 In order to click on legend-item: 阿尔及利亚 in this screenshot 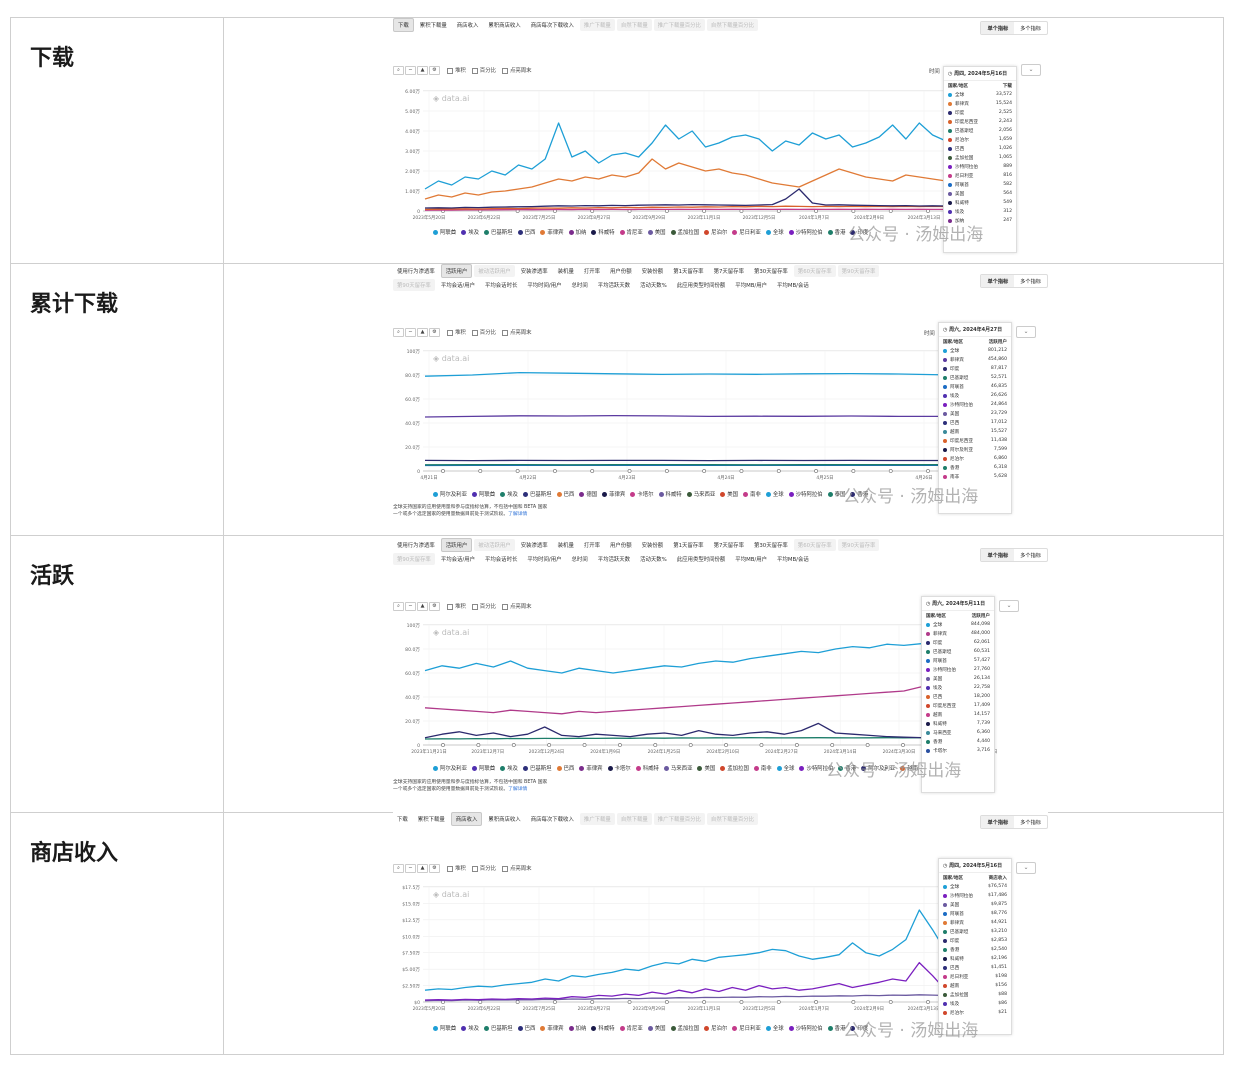, I will do `click(878, 768)`.